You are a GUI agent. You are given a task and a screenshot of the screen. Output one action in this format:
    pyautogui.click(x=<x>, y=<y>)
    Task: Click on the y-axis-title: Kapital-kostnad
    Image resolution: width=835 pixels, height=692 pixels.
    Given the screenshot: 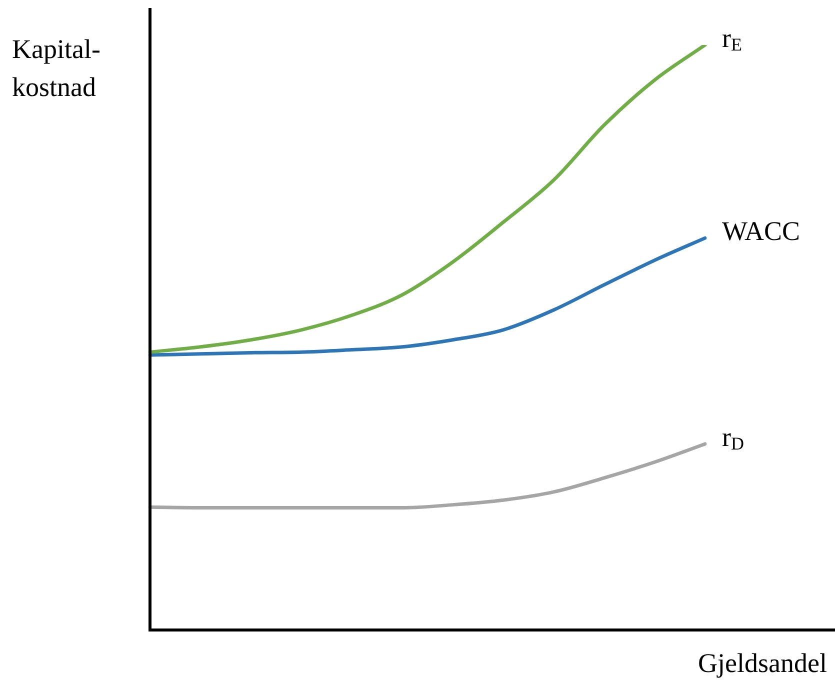 What is the action you would take?
    pyautogui.click(x=57, y=68)
    